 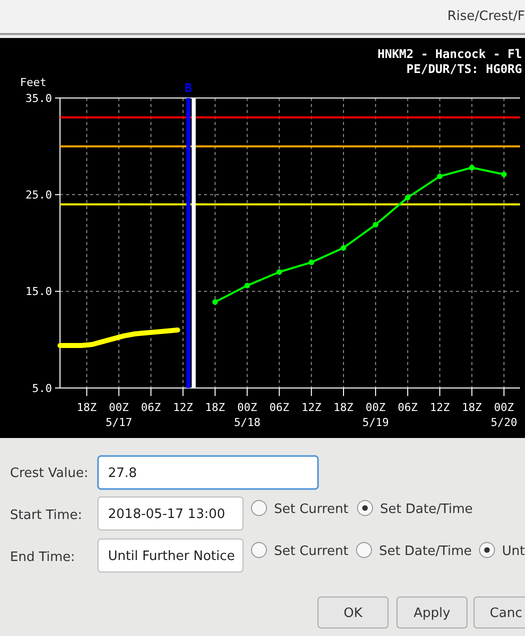 I want to click on button: OK, so click(x=353, y=612).